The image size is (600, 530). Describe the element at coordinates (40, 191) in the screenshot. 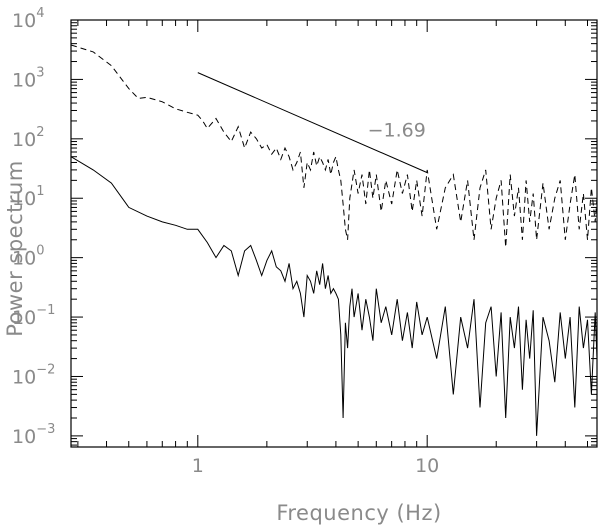

I see `y-tick-exponent: 1` at that location.